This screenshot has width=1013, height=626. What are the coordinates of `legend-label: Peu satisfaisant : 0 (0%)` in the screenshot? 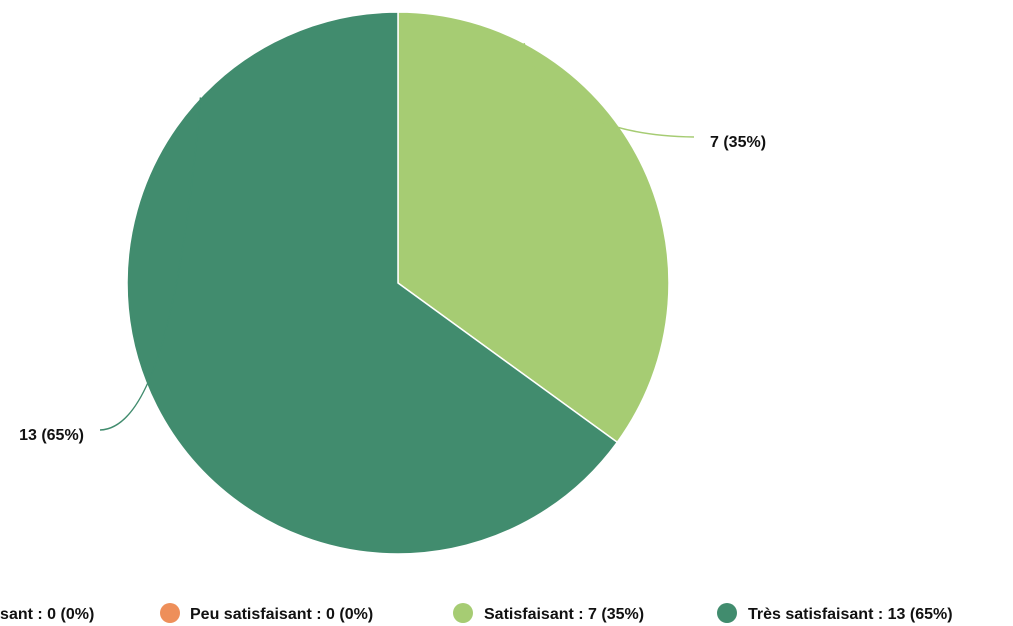 It's located at (281, 614).